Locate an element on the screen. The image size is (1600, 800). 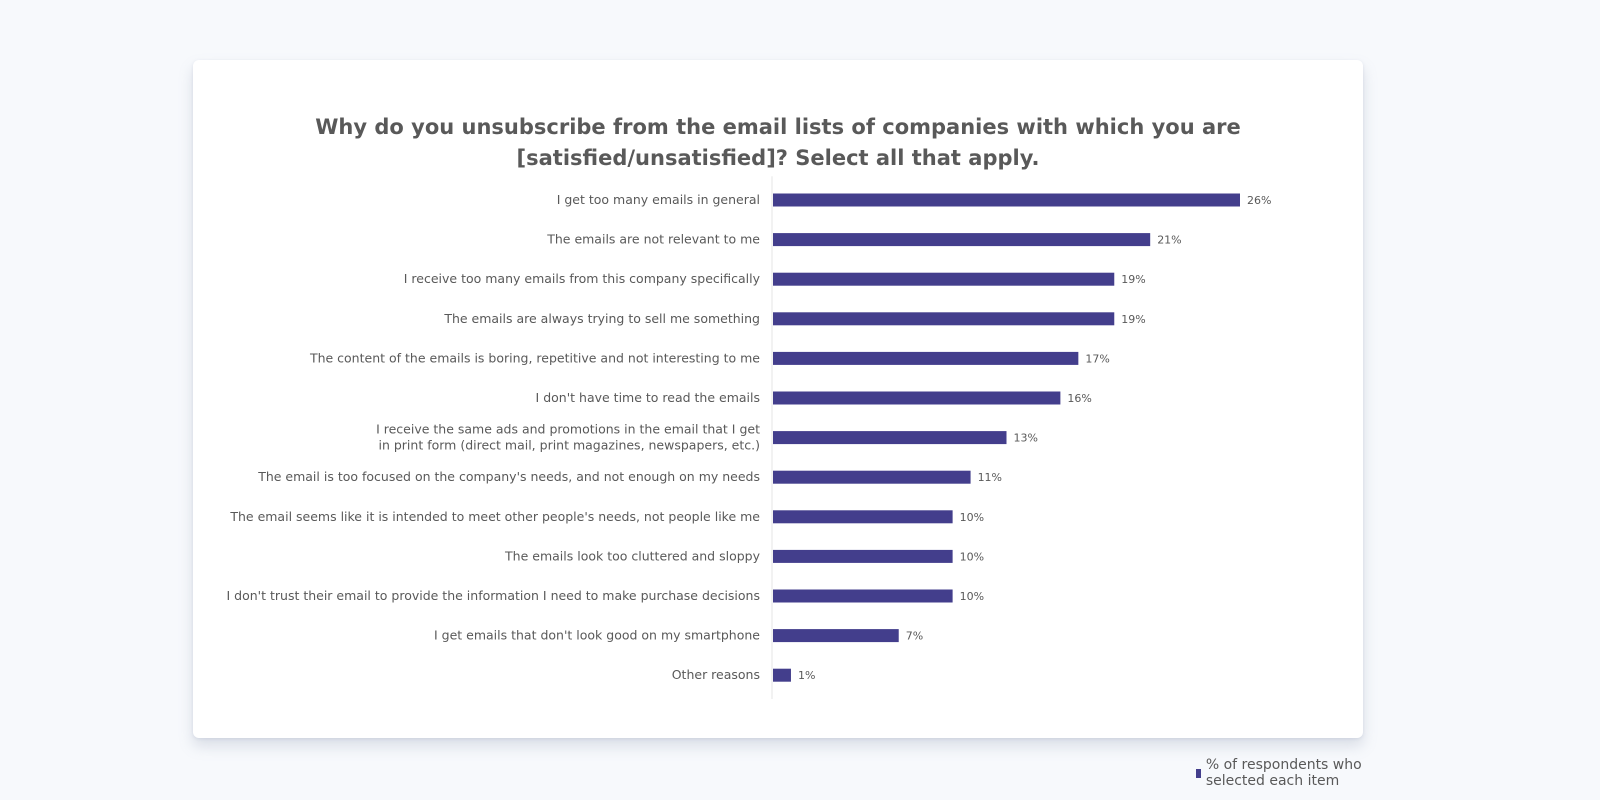
bar-value-label: 7% is located at coordinates (914, 636).